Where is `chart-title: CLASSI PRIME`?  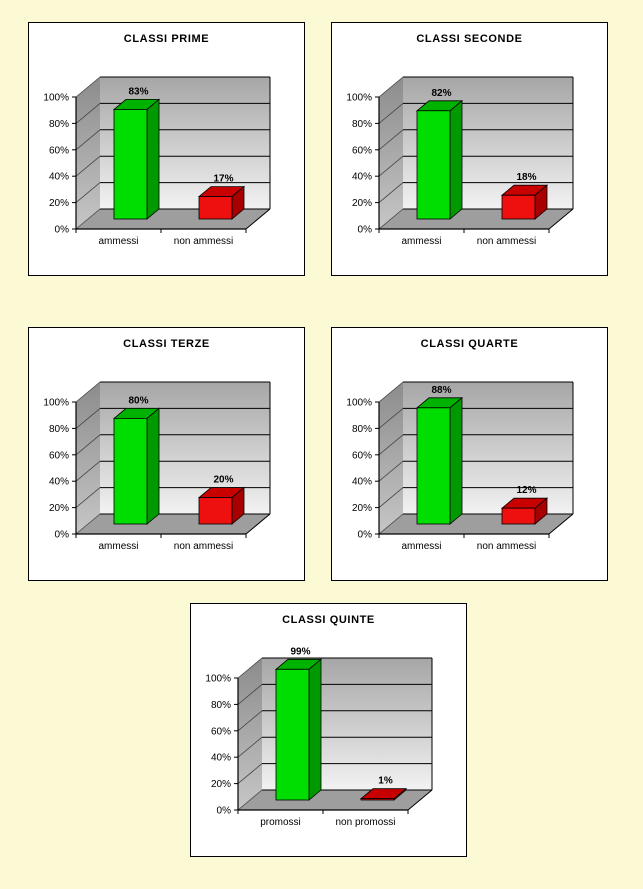 chart-title: CLASSI PRIME is located at coordinates (166, 39).